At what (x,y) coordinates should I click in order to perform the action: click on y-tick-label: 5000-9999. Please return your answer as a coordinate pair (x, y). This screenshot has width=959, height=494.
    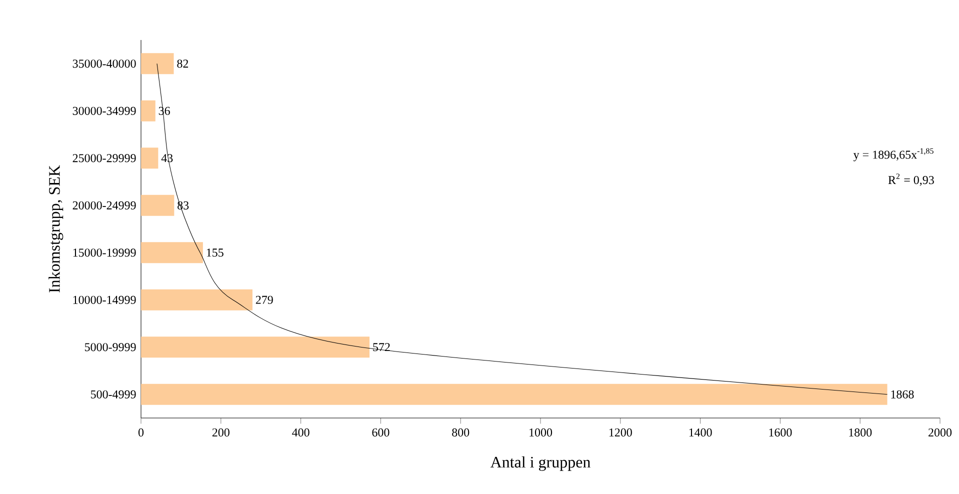
    Looking at the image, I should click on (110, 347).